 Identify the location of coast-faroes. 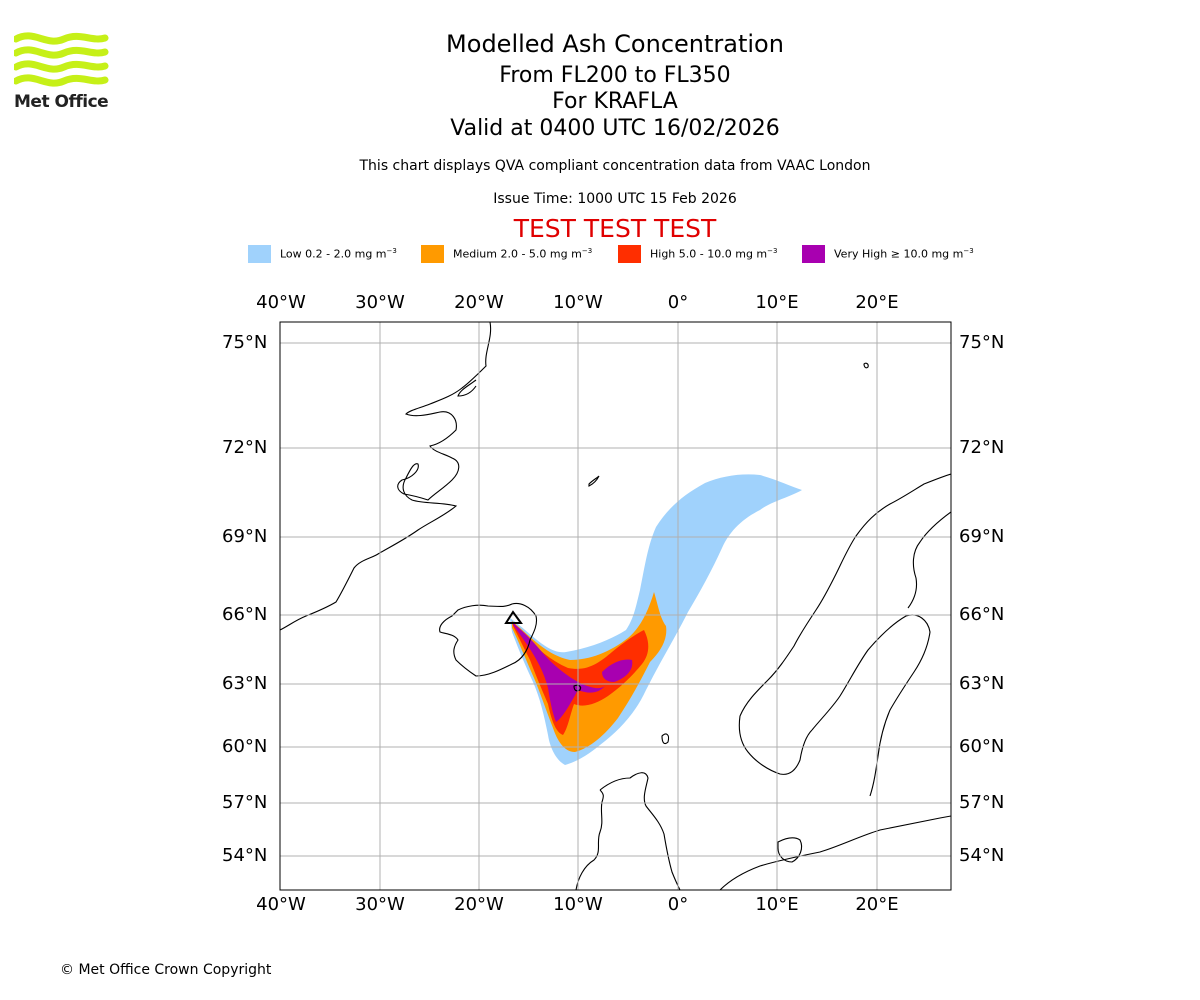
(577, 688).